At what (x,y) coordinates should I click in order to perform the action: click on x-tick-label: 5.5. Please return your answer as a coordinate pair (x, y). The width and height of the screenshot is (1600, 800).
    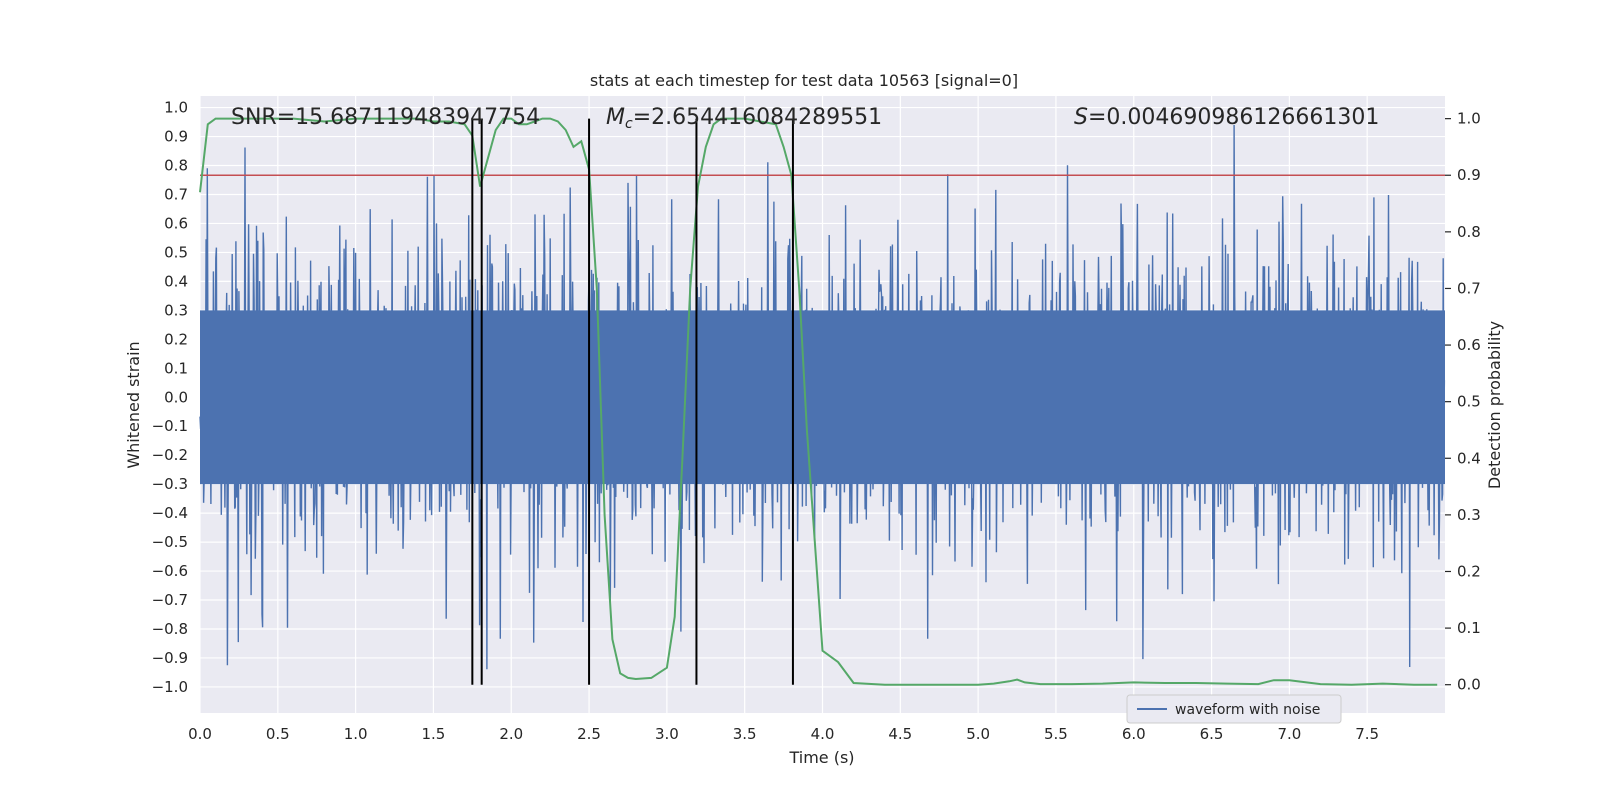
    Looking at the image, I should click on (1056, 734).